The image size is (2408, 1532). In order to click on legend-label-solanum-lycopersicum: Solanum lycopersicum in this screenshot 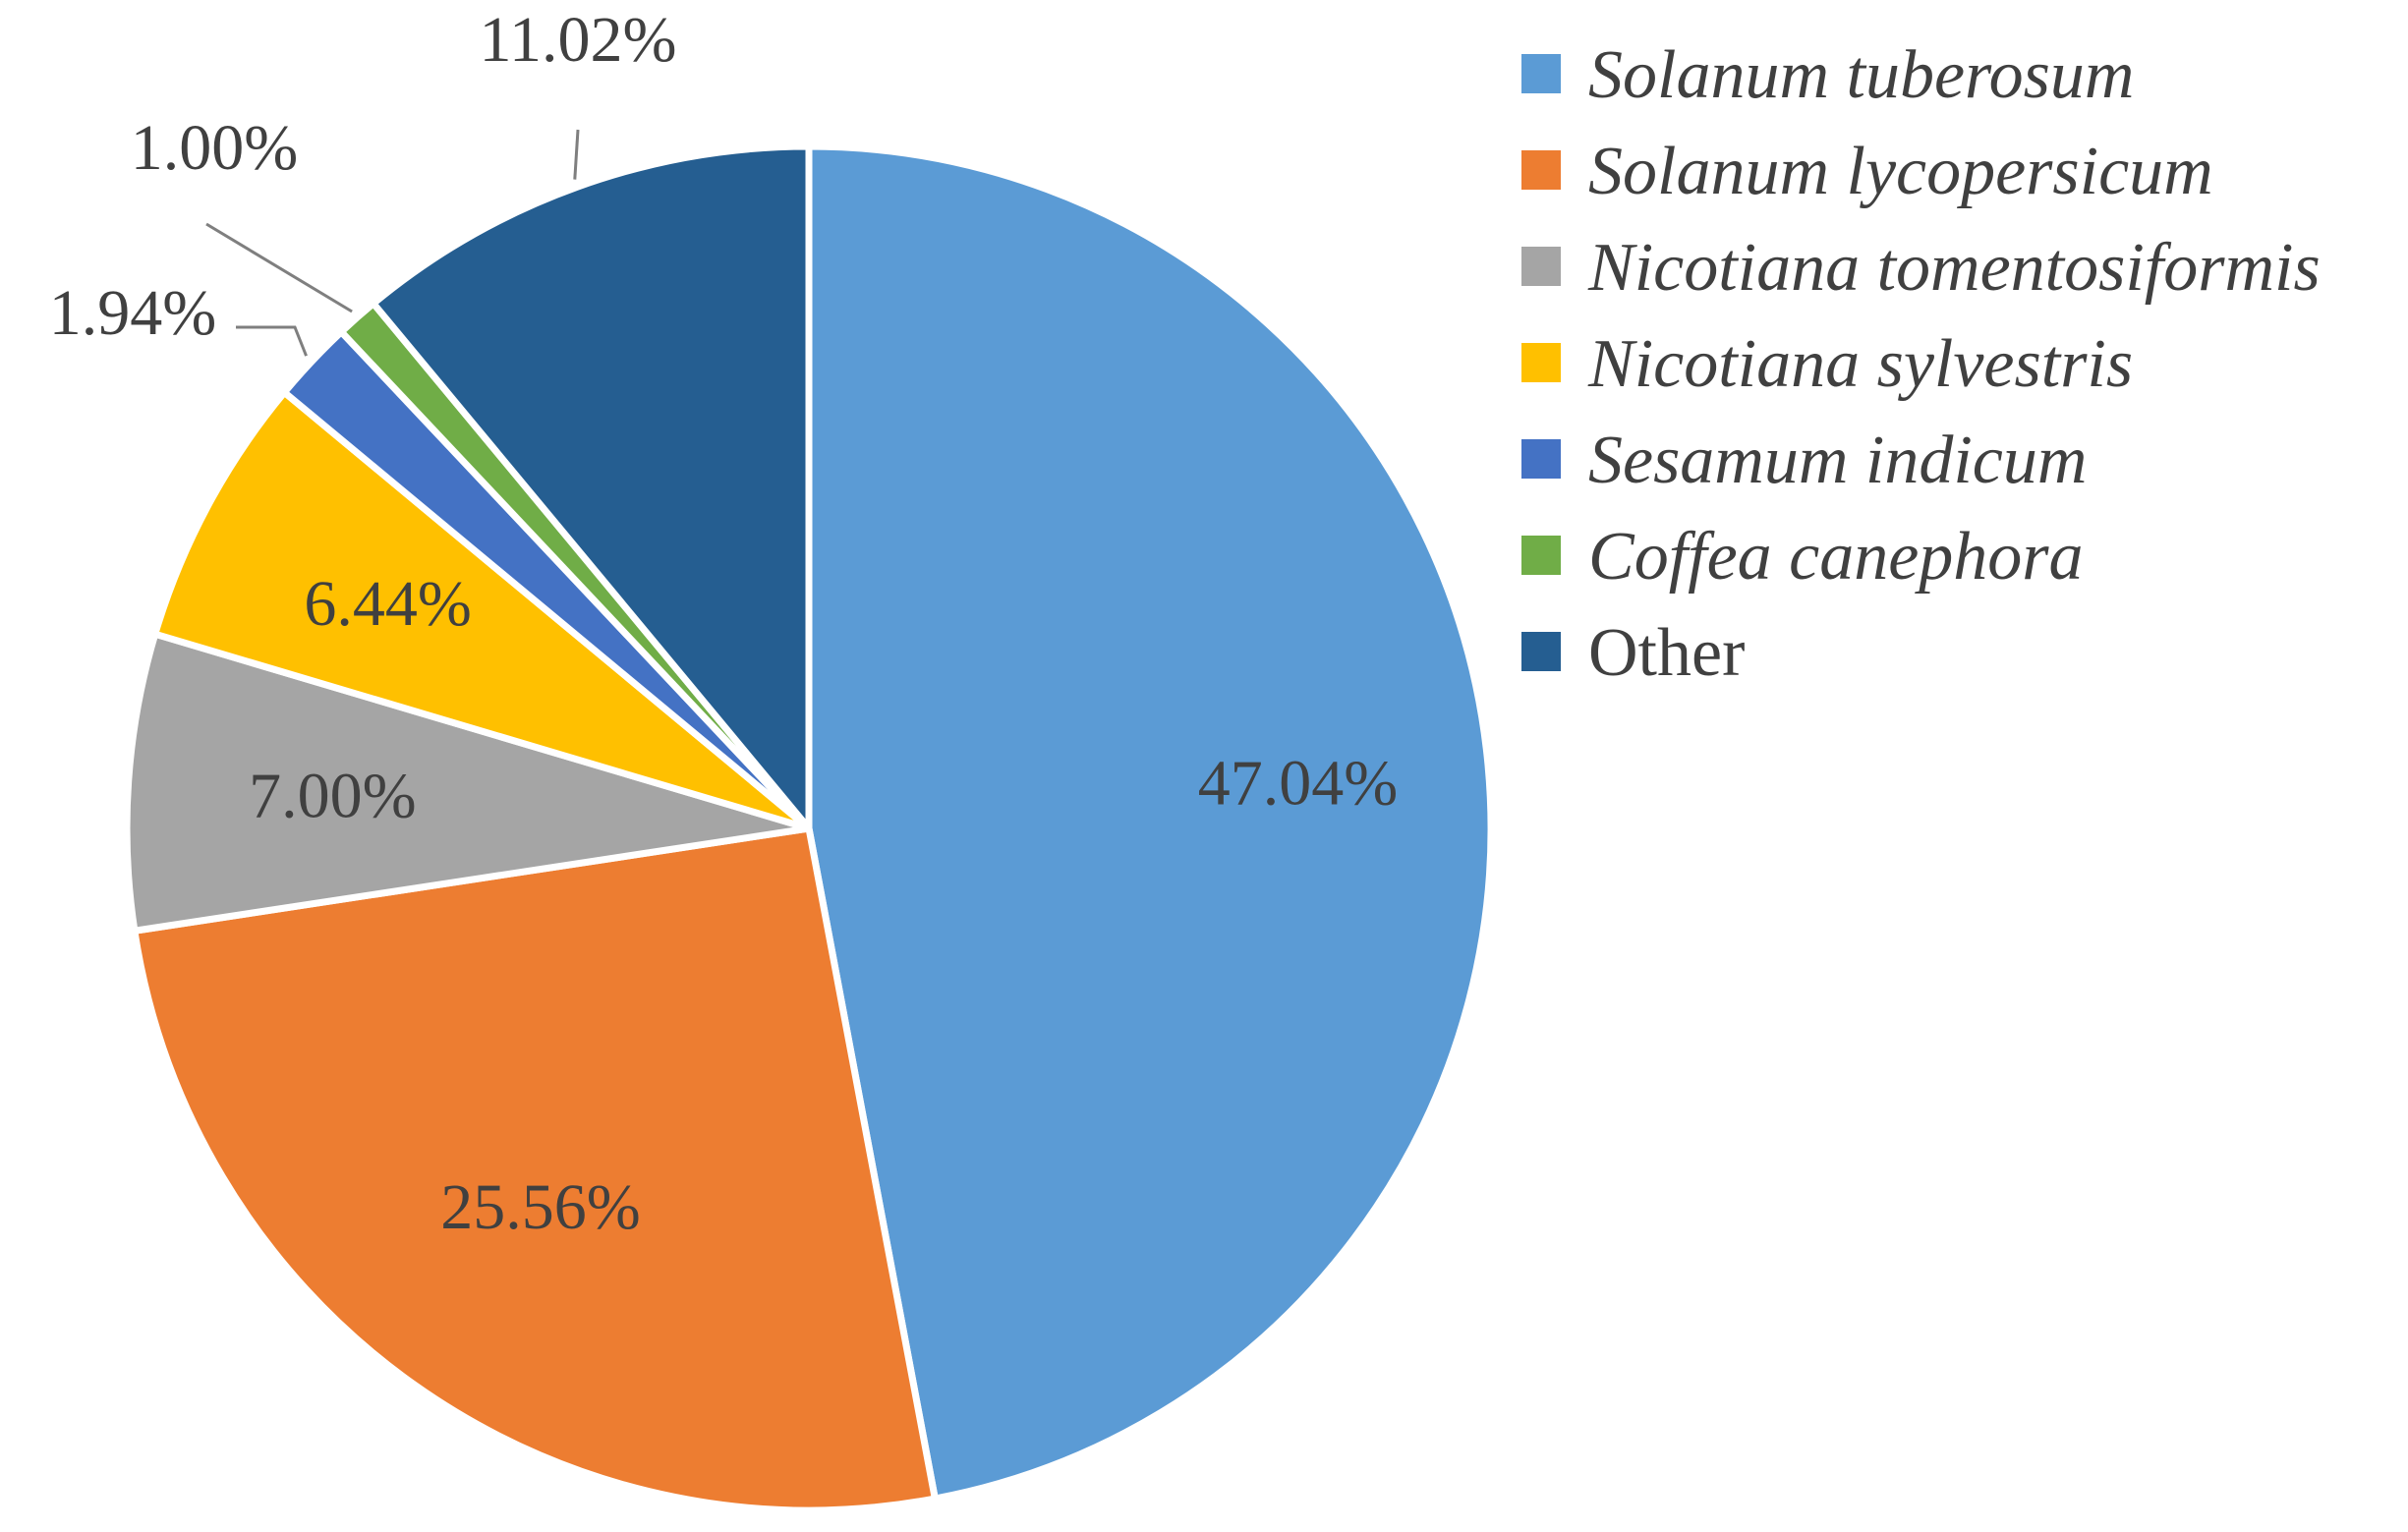, I will do `click(1900, 172)`.